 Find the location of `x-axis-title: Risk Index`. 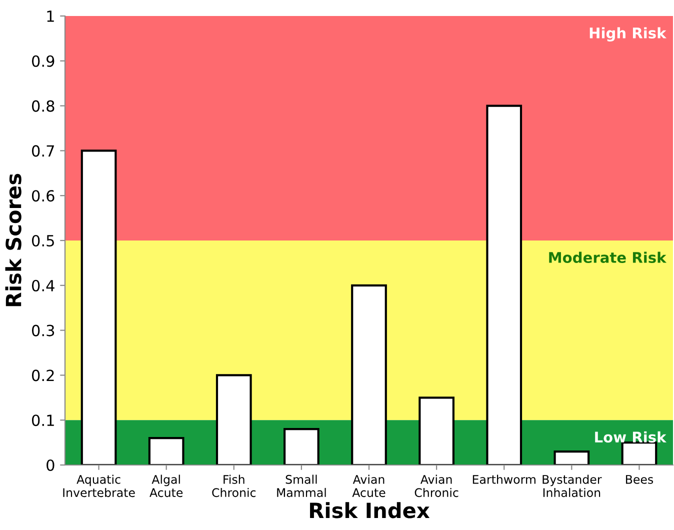

x-axis-title: Risk Index is located at coordinates (370, 510).